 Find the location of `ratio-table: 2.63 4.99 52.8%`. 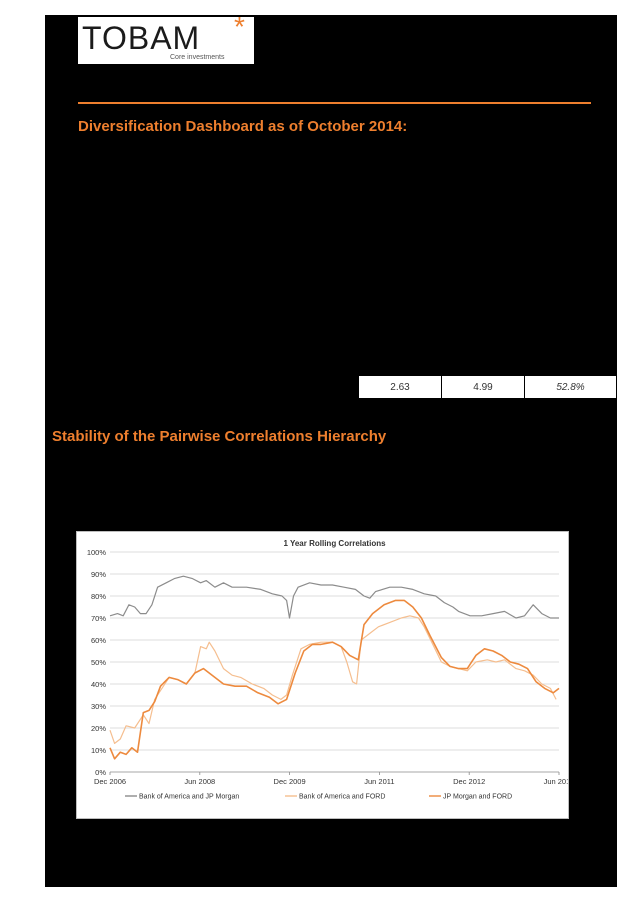

ratio-table: 2.63 4.99 52.8% is located at coordinates (487, 387).